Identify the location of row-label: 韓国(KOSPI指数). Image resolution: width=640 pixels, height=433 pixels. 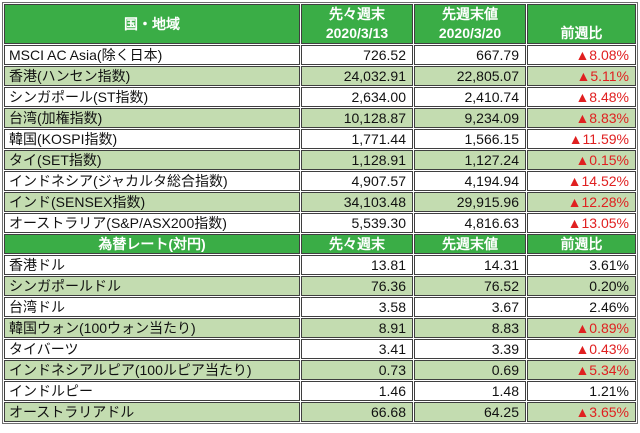
(152, 139).